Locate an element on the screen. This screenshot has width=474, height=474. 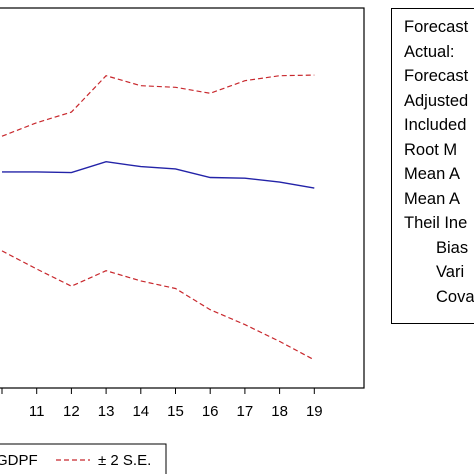
stat-label: Vari is located at coordinates (450, 272).